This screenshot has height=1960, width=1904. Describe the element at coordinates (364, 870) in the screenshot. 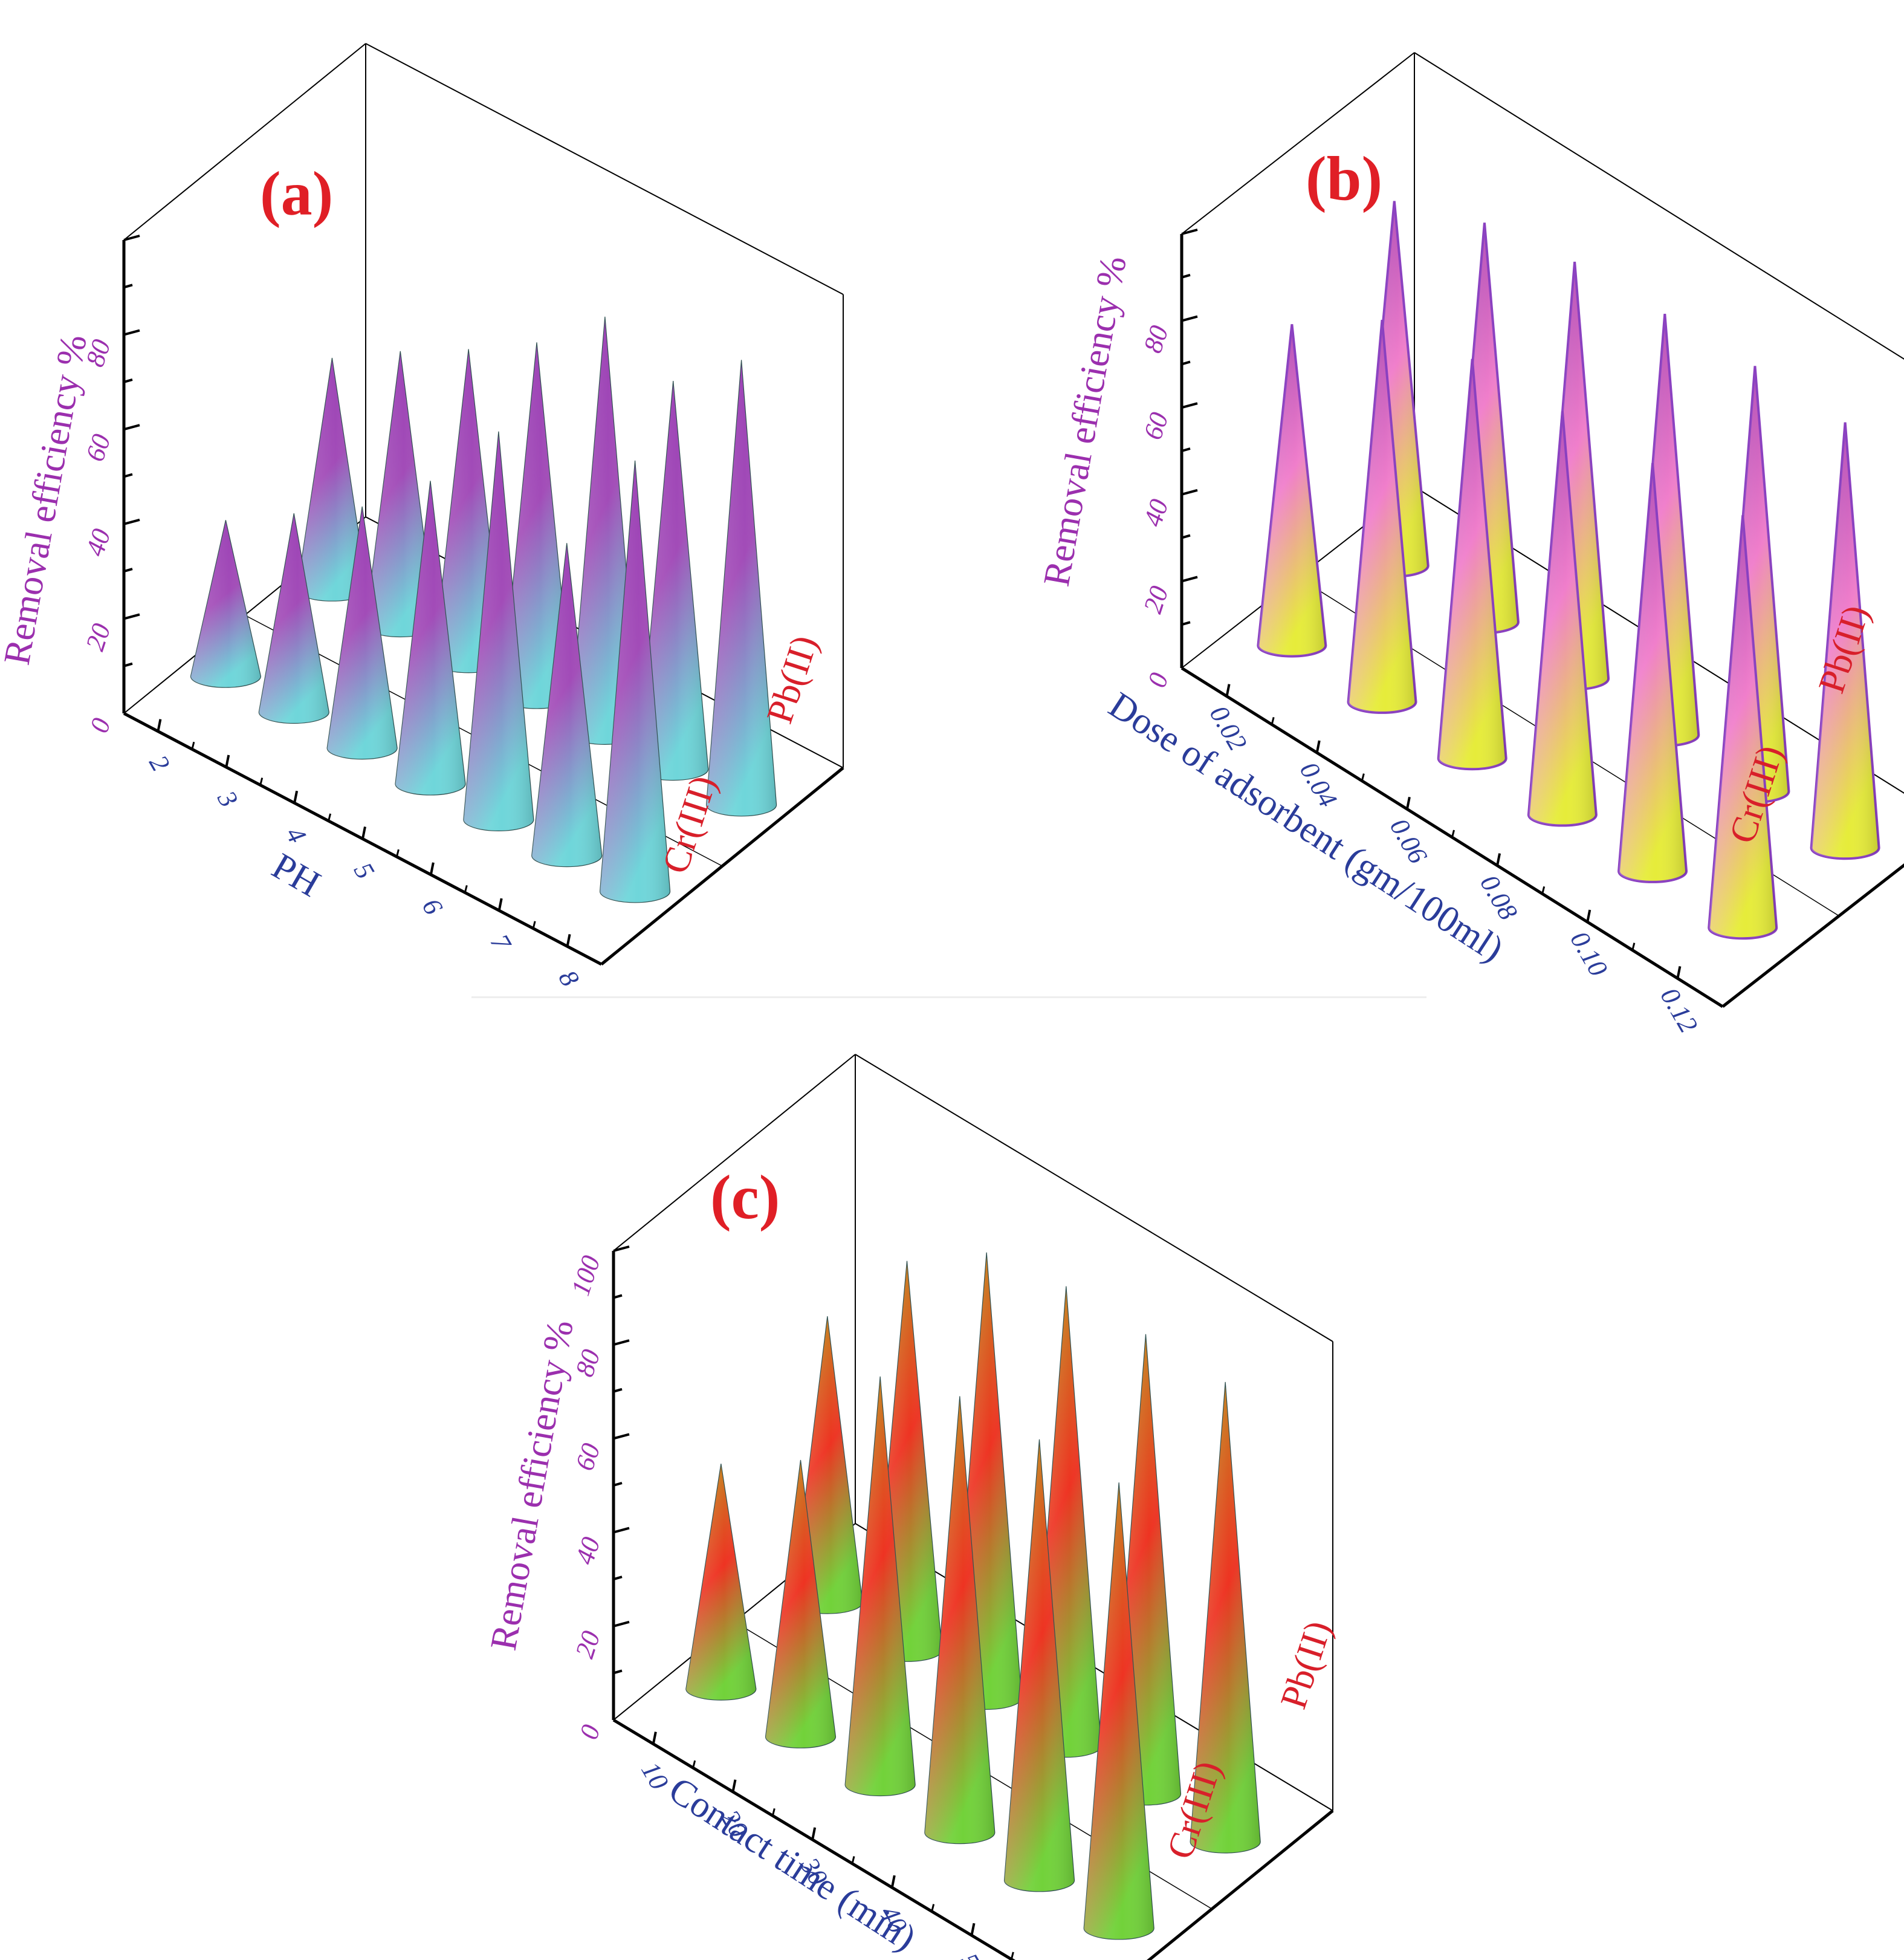

I see `x-tick-label: 5` at that location.